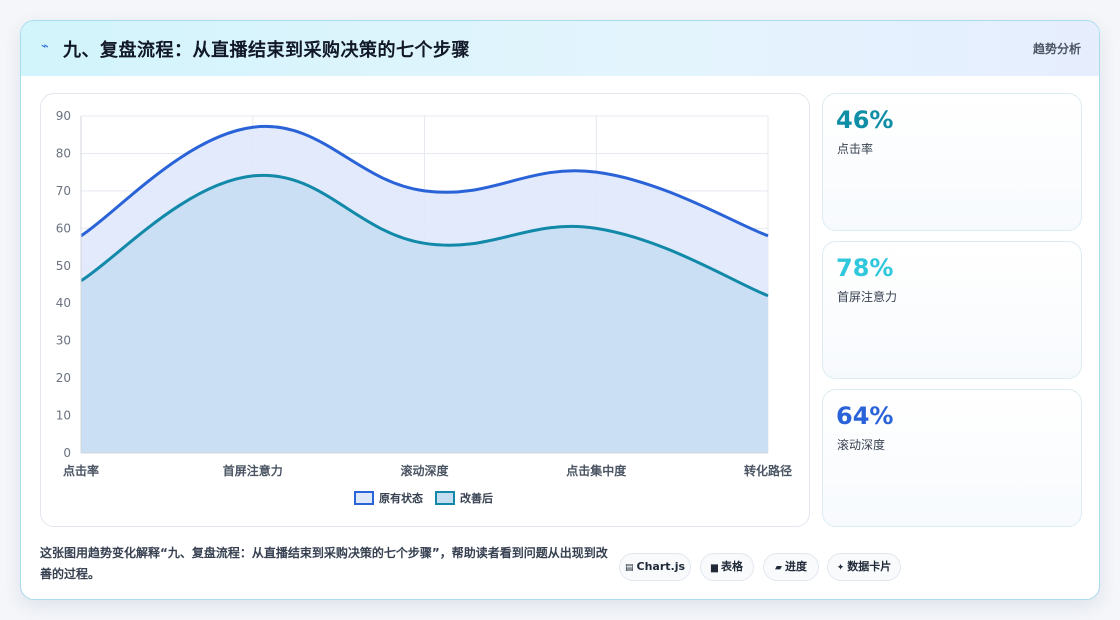 This screenshot has width=1120, height=620. I want to click on y-tick-label: 10, so click(63, 416).